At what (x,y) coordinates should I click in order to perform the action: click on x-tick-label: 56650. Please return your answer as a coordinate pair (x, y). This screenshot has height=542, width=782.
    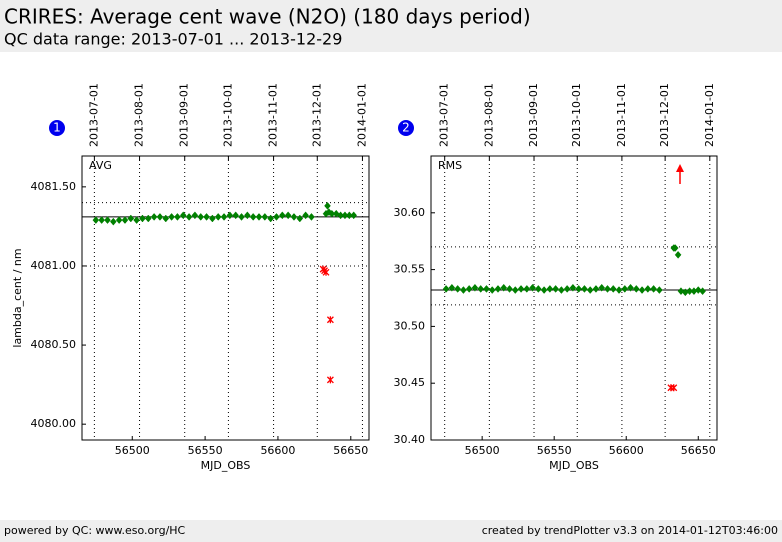
    Looking at the image, I should click on (350, 450).